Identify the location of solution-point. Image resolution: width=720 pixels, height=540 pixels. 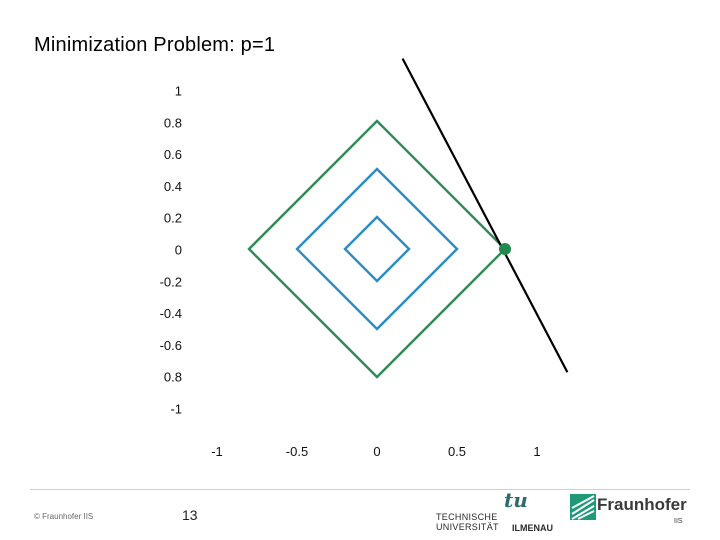
(505, 249).